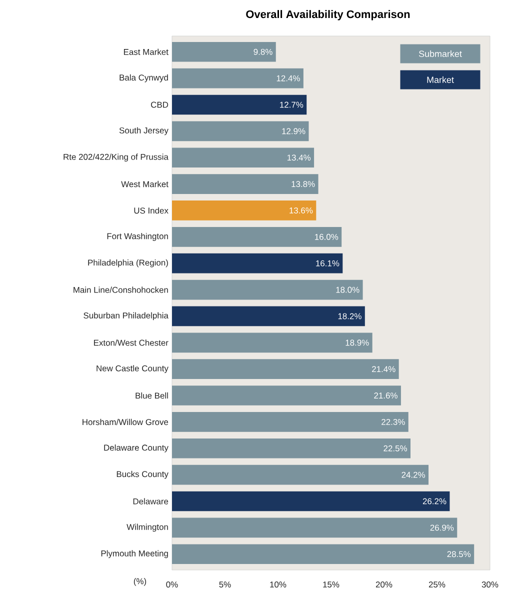 Image resolution: width=515 pixels, height=598 pixels. Describe the element at coordinates (386, 395) in the screenshot. I see `data-label: 21.6%` at that location.